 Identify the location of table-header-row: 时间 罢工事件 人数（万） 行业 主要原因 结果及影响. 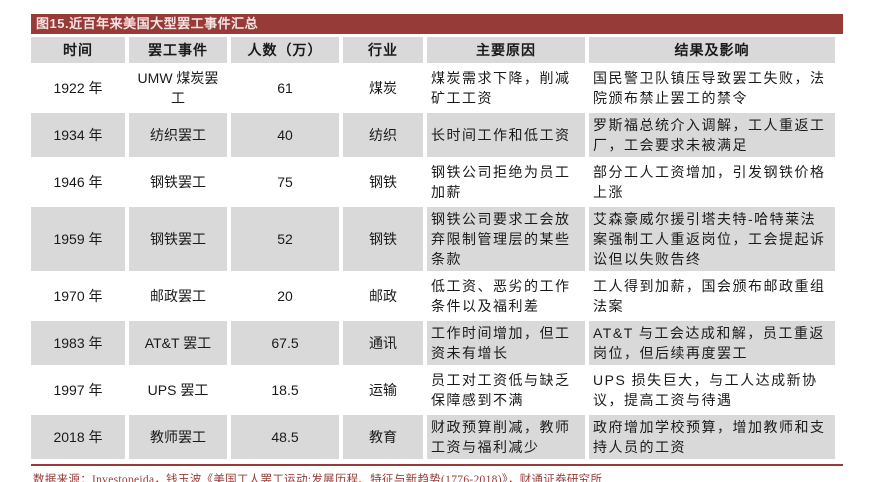
(433, 50).